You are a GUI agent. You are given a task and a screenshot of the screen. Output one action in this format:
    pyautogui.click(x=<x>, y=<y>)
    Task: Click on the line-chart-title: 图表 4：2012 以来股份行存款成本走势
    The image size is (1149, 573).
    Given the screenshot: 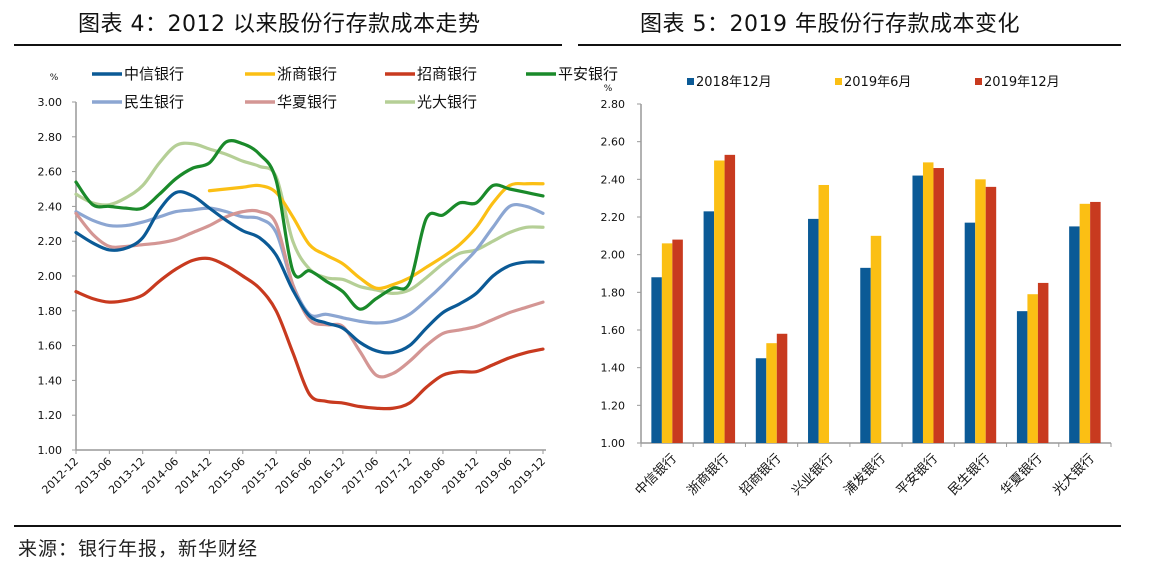 What is the action you would take?
    pyautogui.click(x=279, y=24)
    